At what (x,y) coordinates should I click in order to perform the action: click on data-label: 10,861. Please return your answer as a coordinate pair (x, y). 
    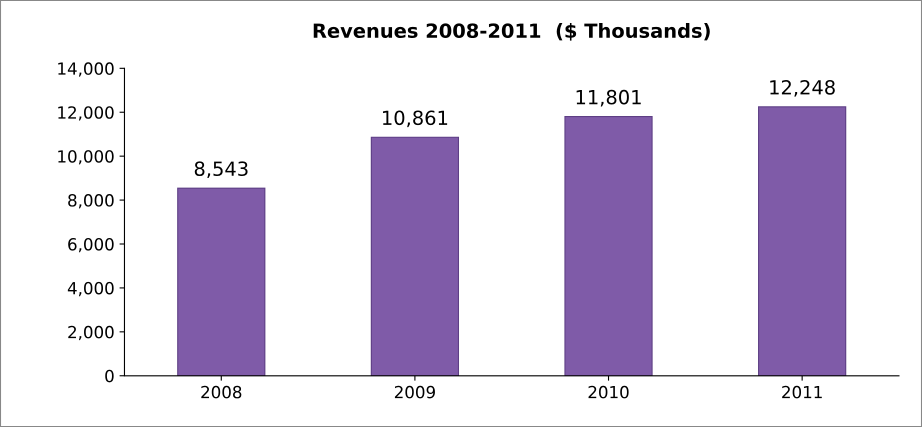
    Looking at the image, I should click on (415, 119).